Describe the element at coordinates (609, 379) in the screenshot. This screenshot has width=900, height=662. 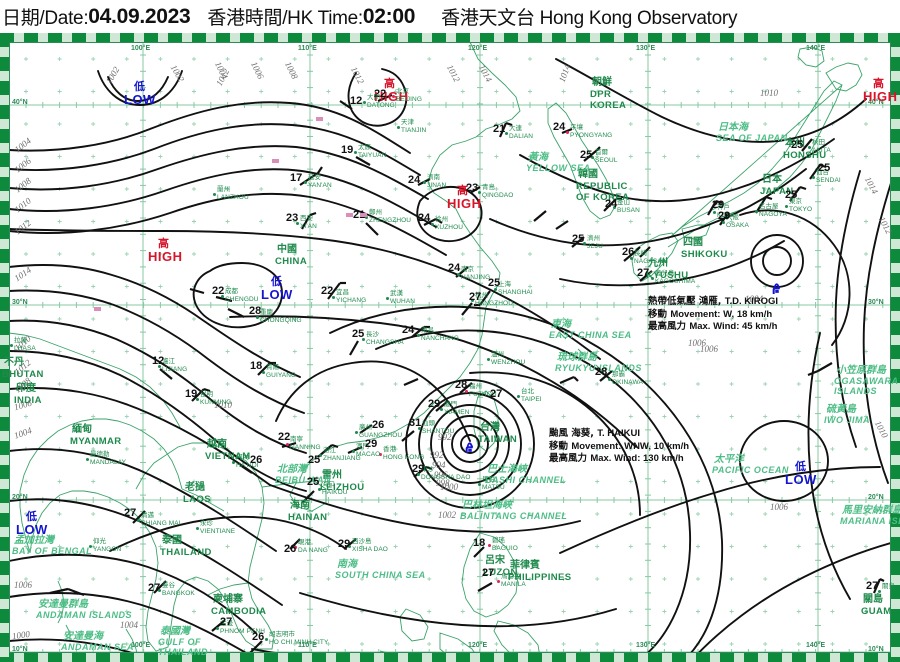
I see `station-dot-okinawa` at that location.